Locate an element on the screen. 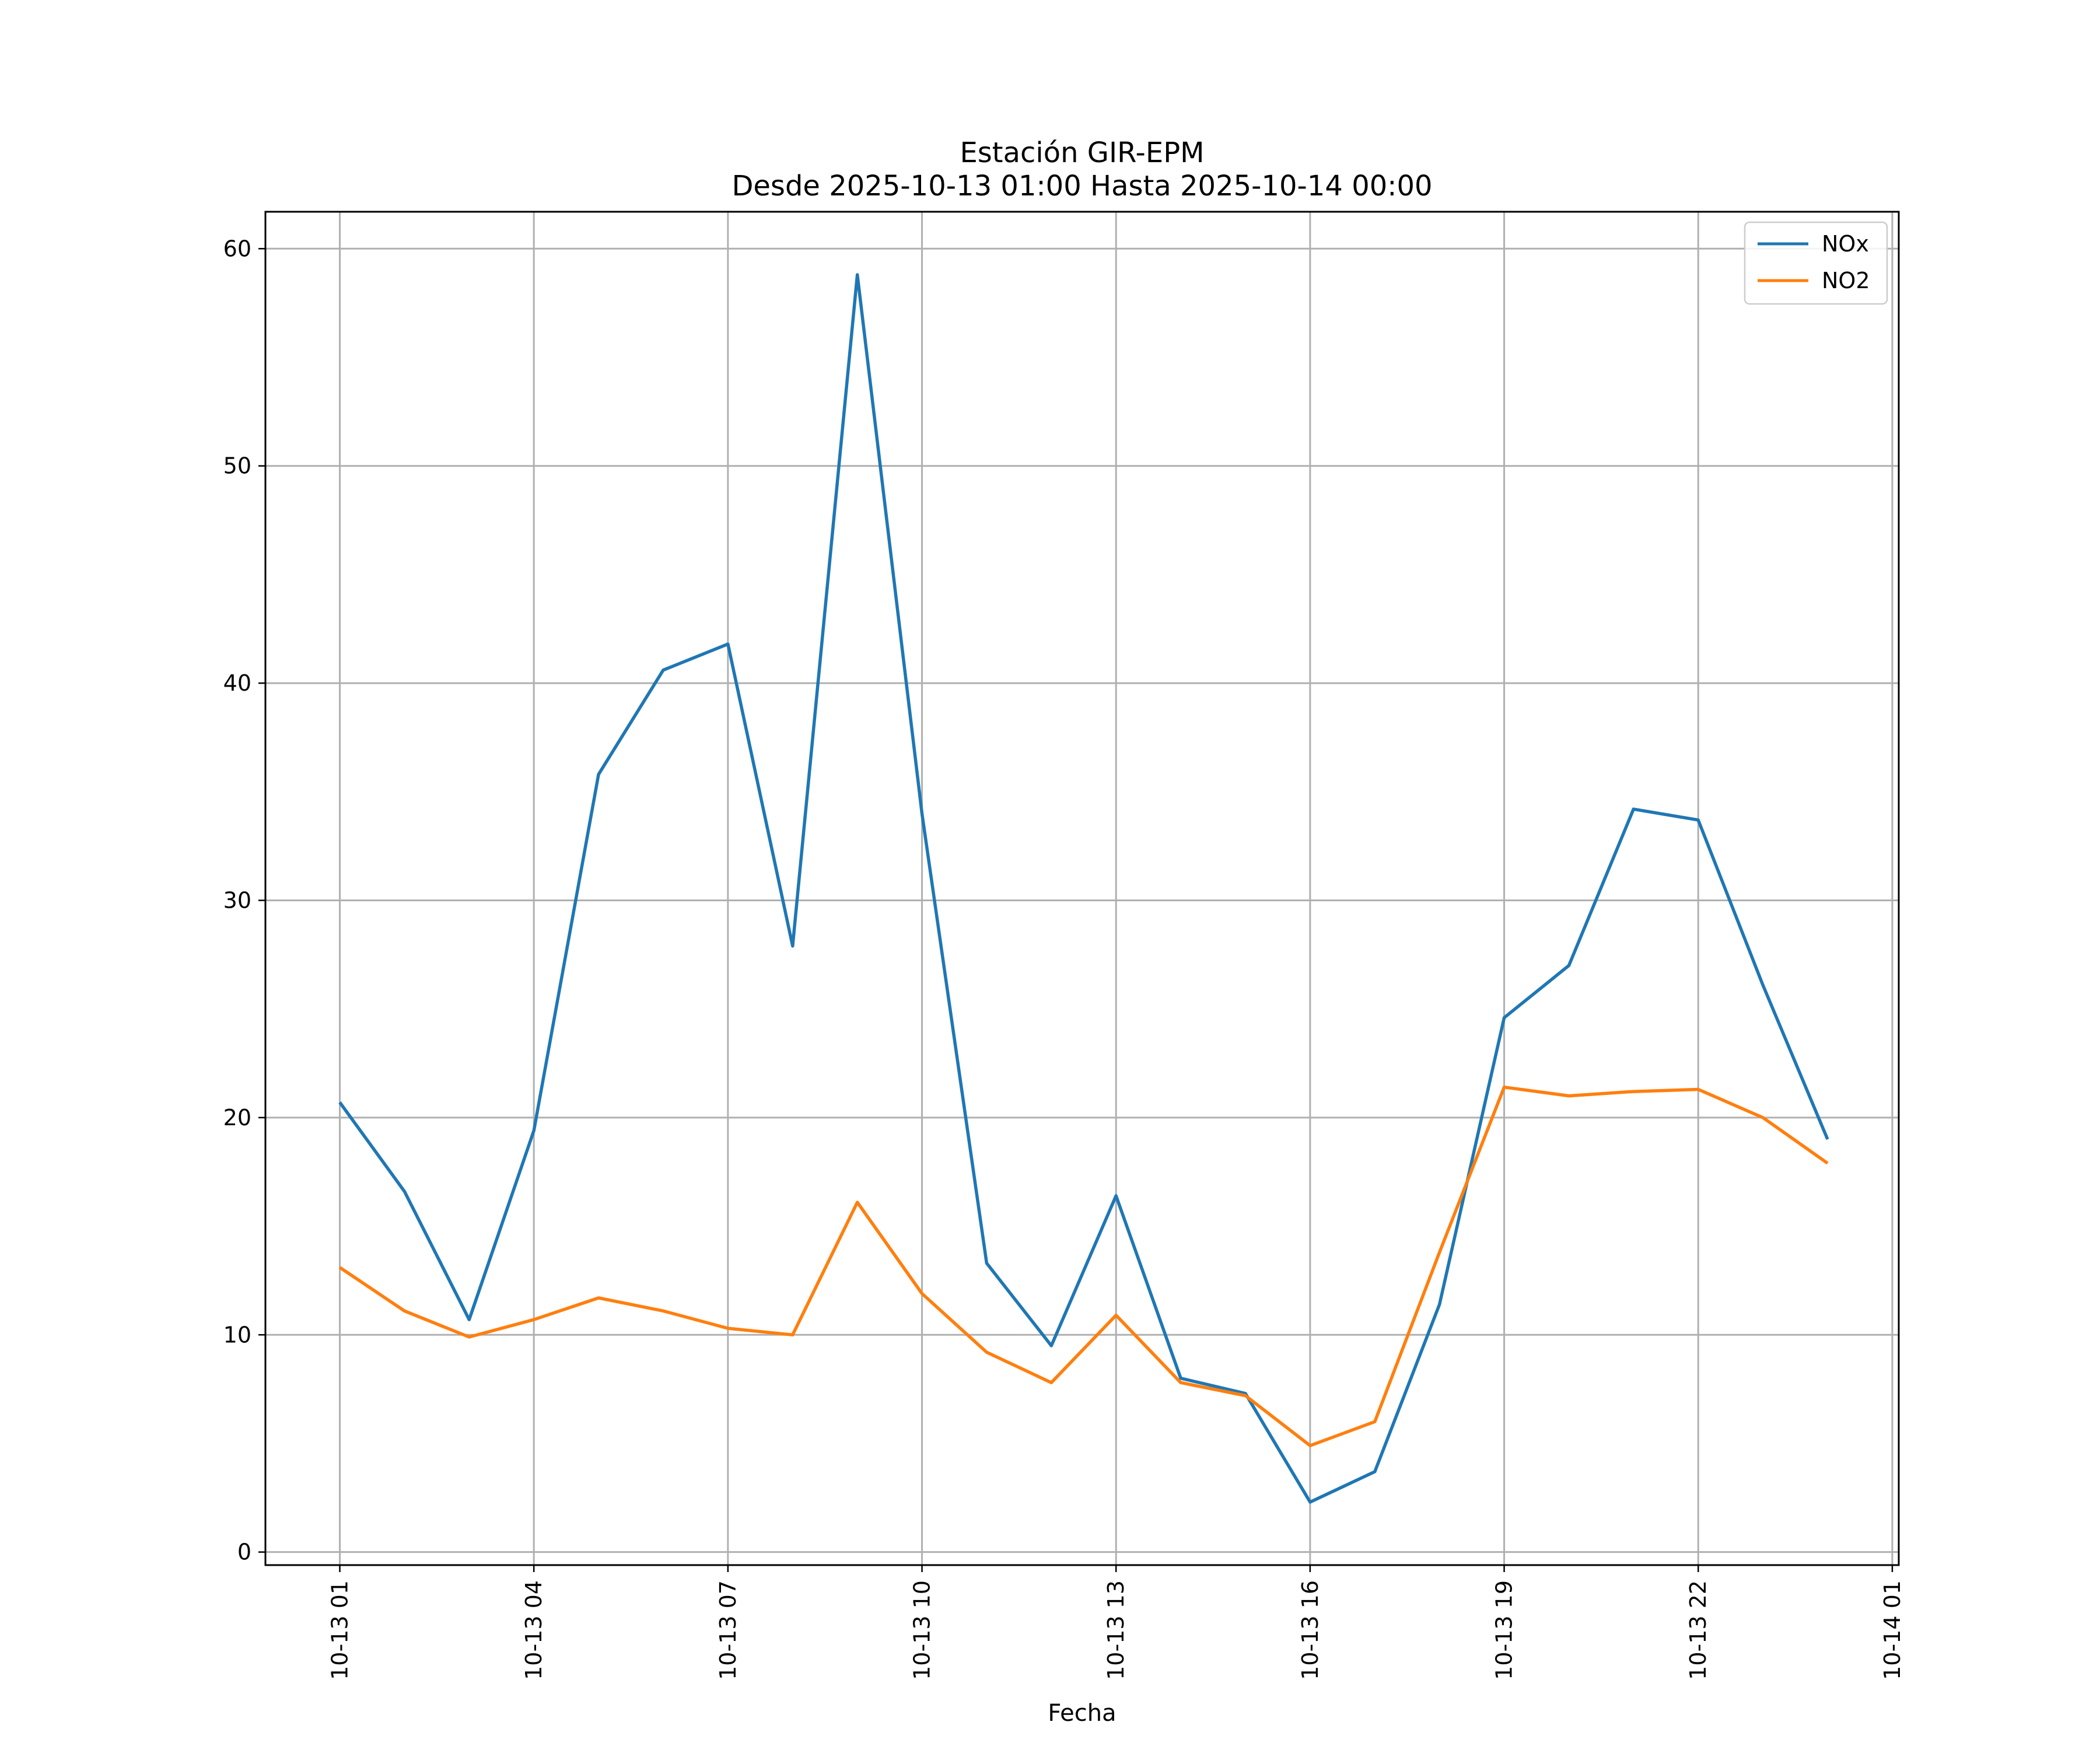 The height and width of the screenshot is (1750, 2100). legend: NOx NO2 is located at coordinates (1816, 263).